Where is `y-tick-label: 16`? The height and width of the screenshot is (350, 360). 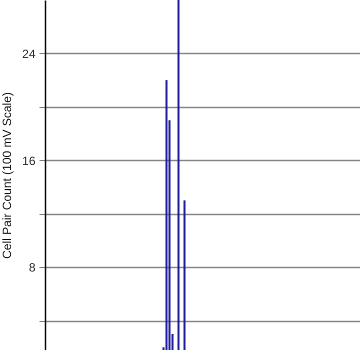 y-tick-label: 16 is located at coordinates (29, 161).